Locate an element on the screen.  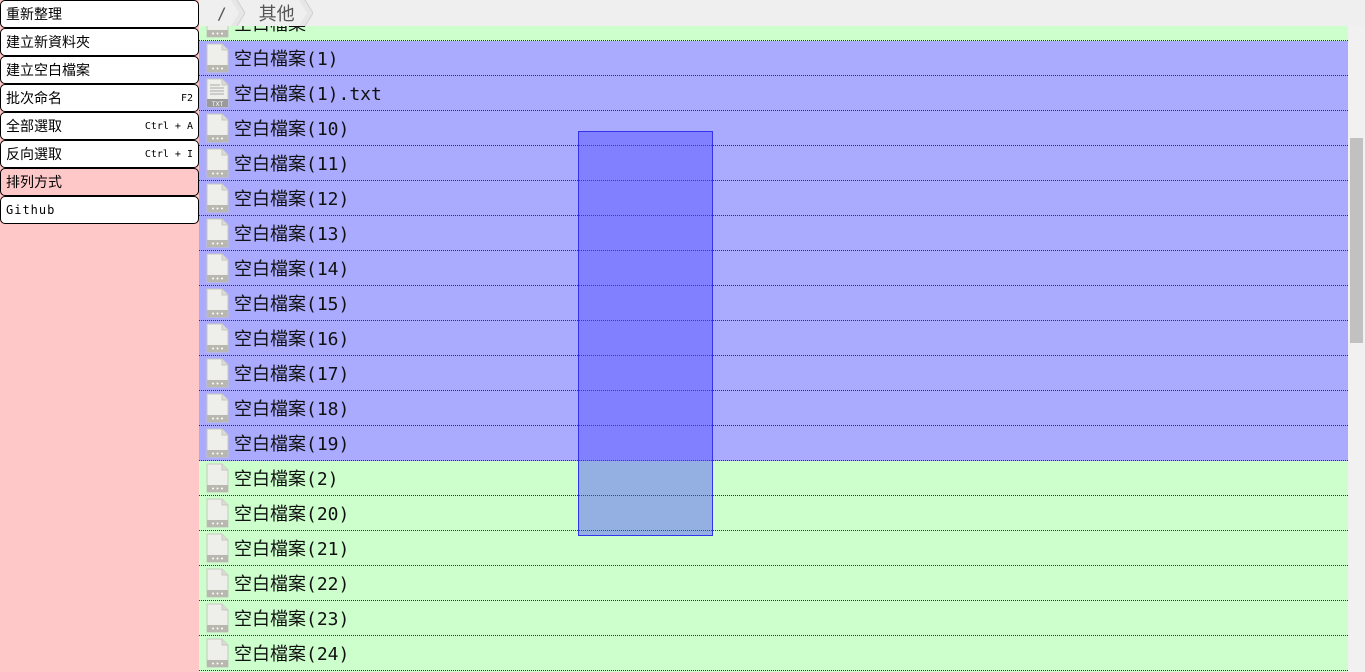
menu-item-label: 反向選取 is located at coordinates (34, 155).